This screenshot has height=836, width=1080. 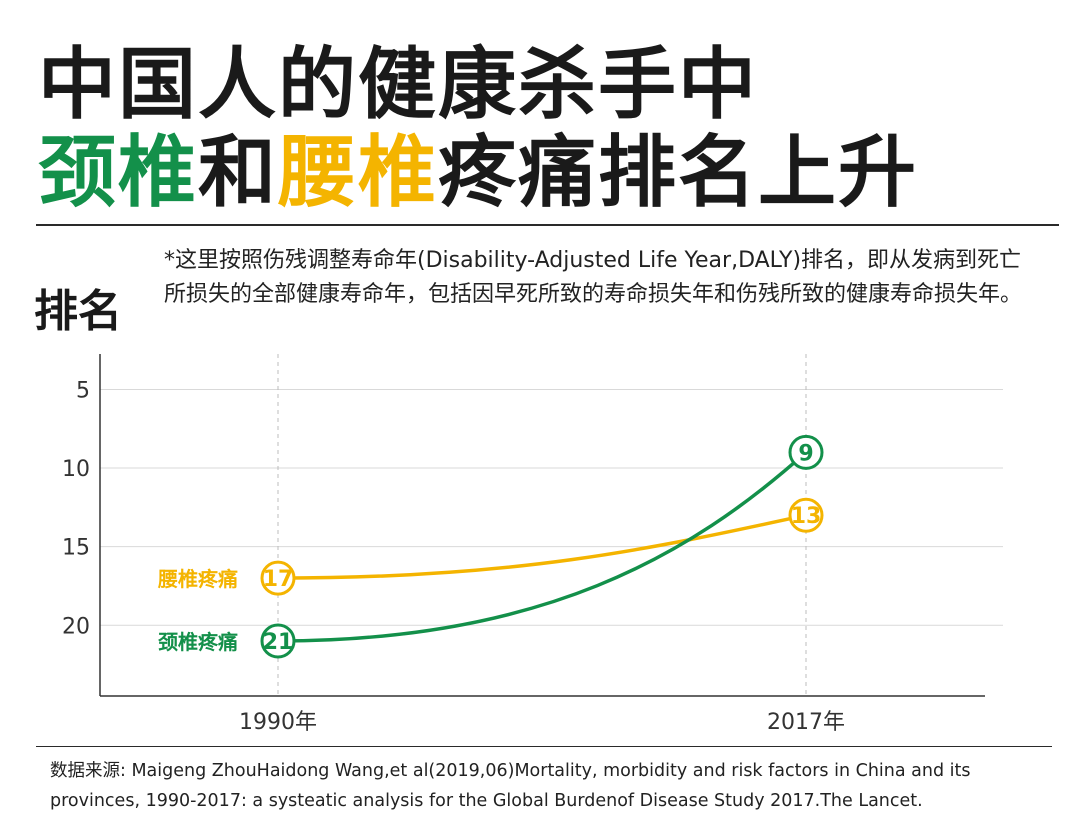 I want to click on footer-divider, so click(x=544, y=746).